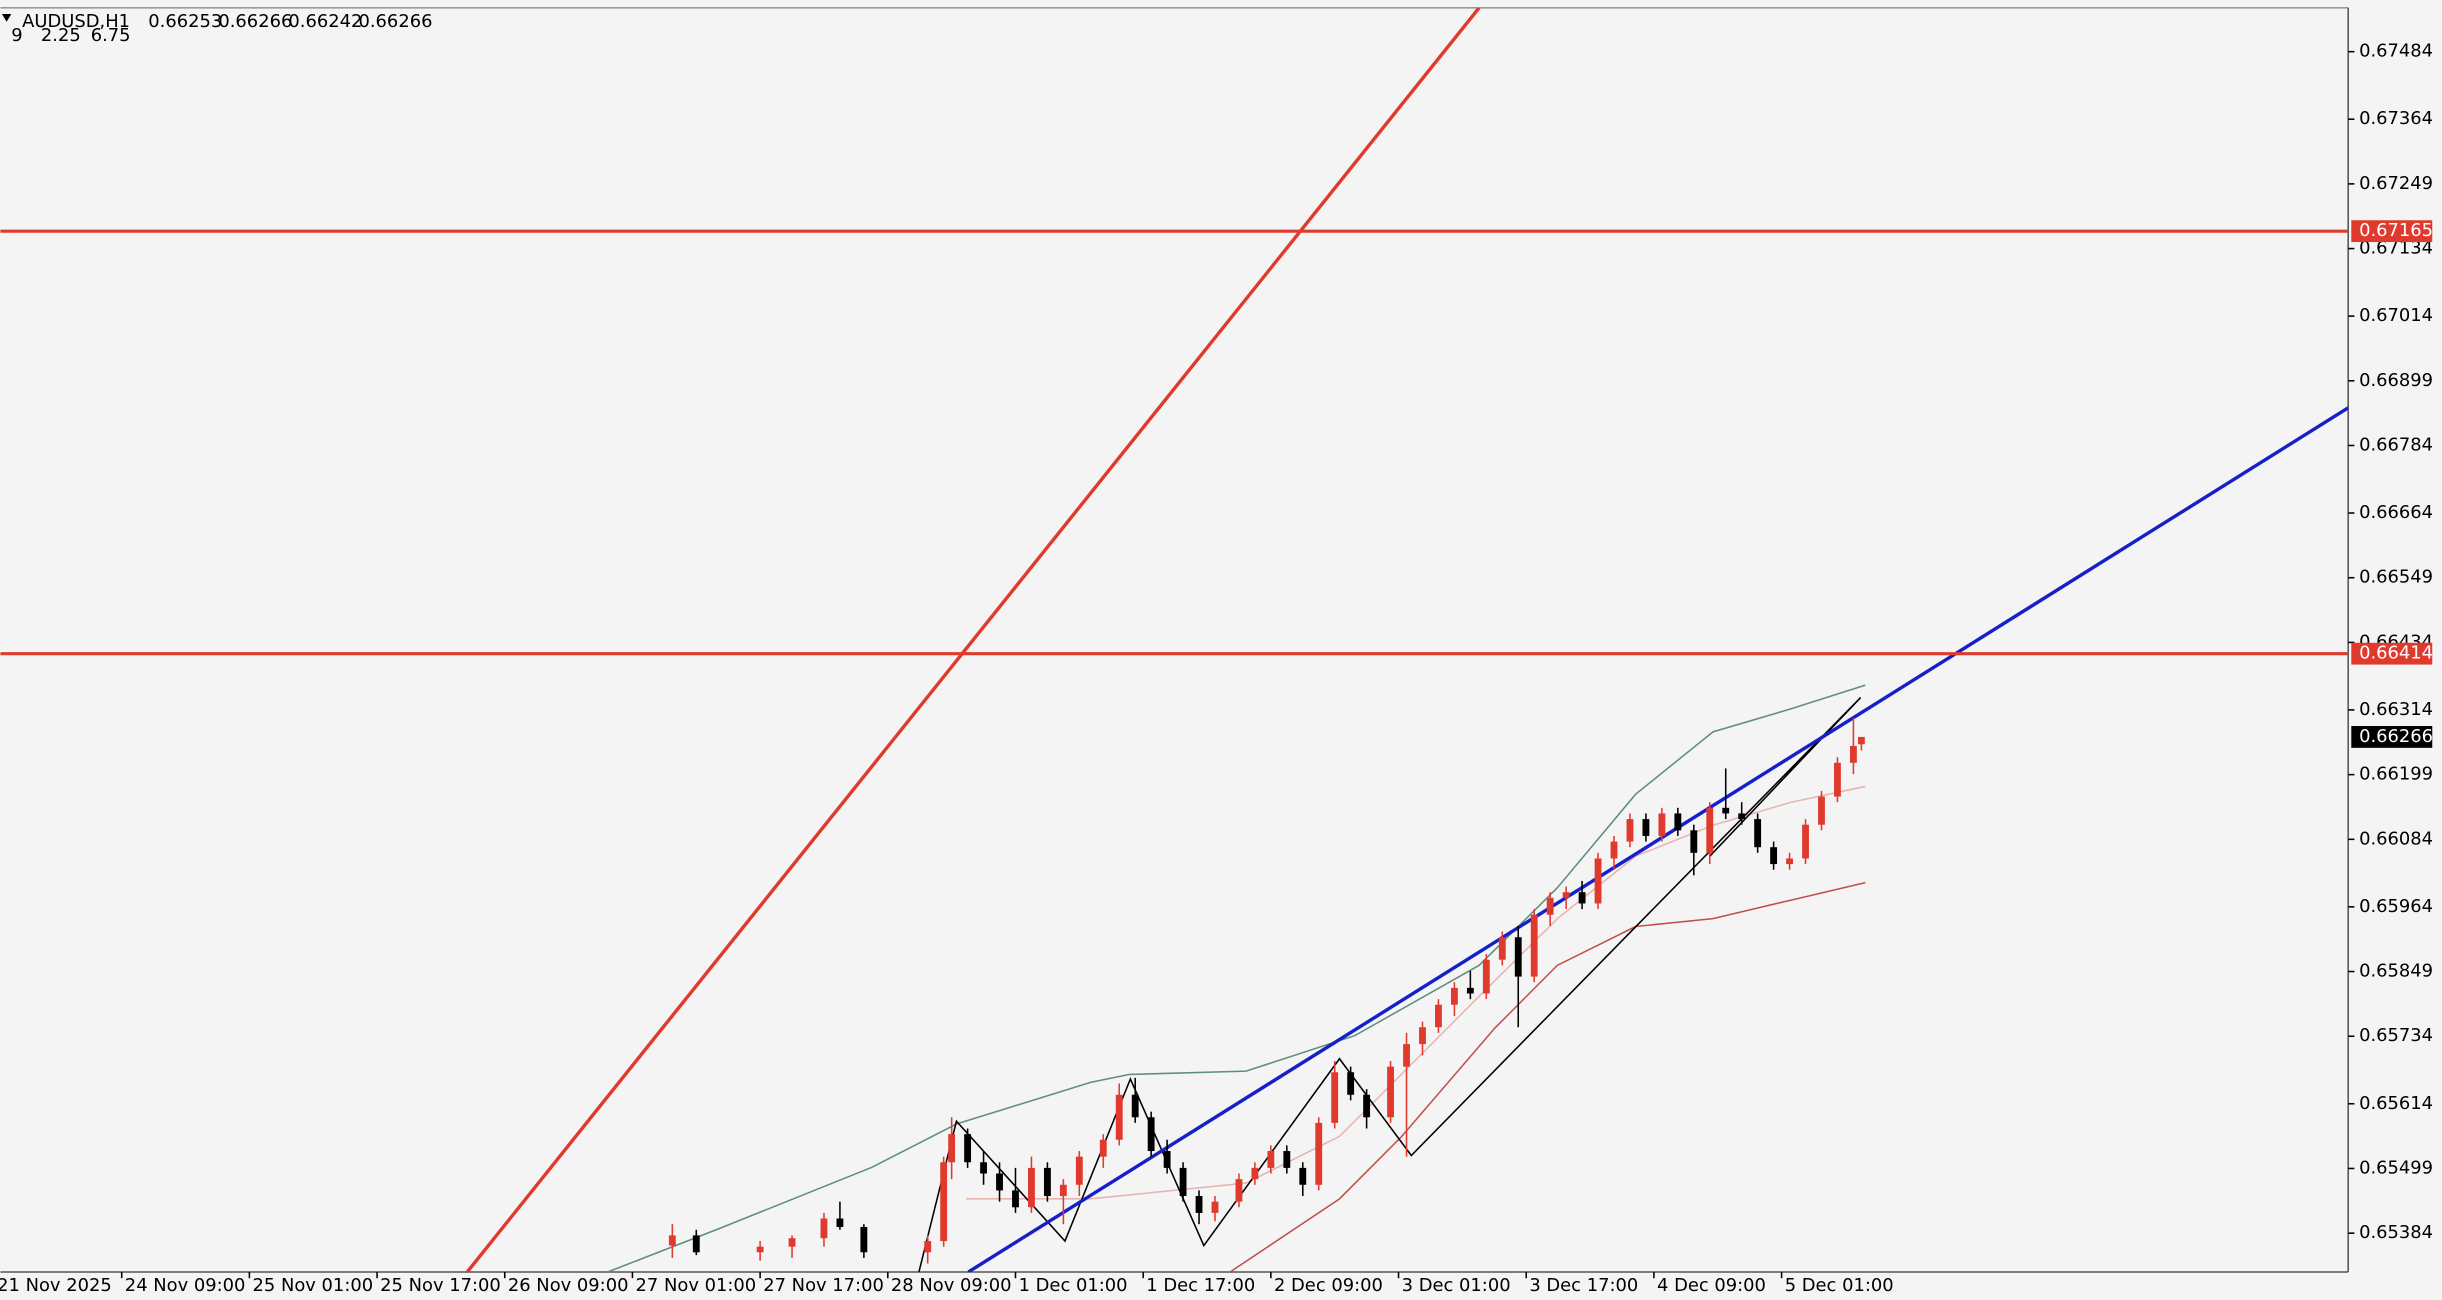 The width and height of the screenshot is (2442, 1300). I want to click on header-value: 0.66253, so click(185, 21).